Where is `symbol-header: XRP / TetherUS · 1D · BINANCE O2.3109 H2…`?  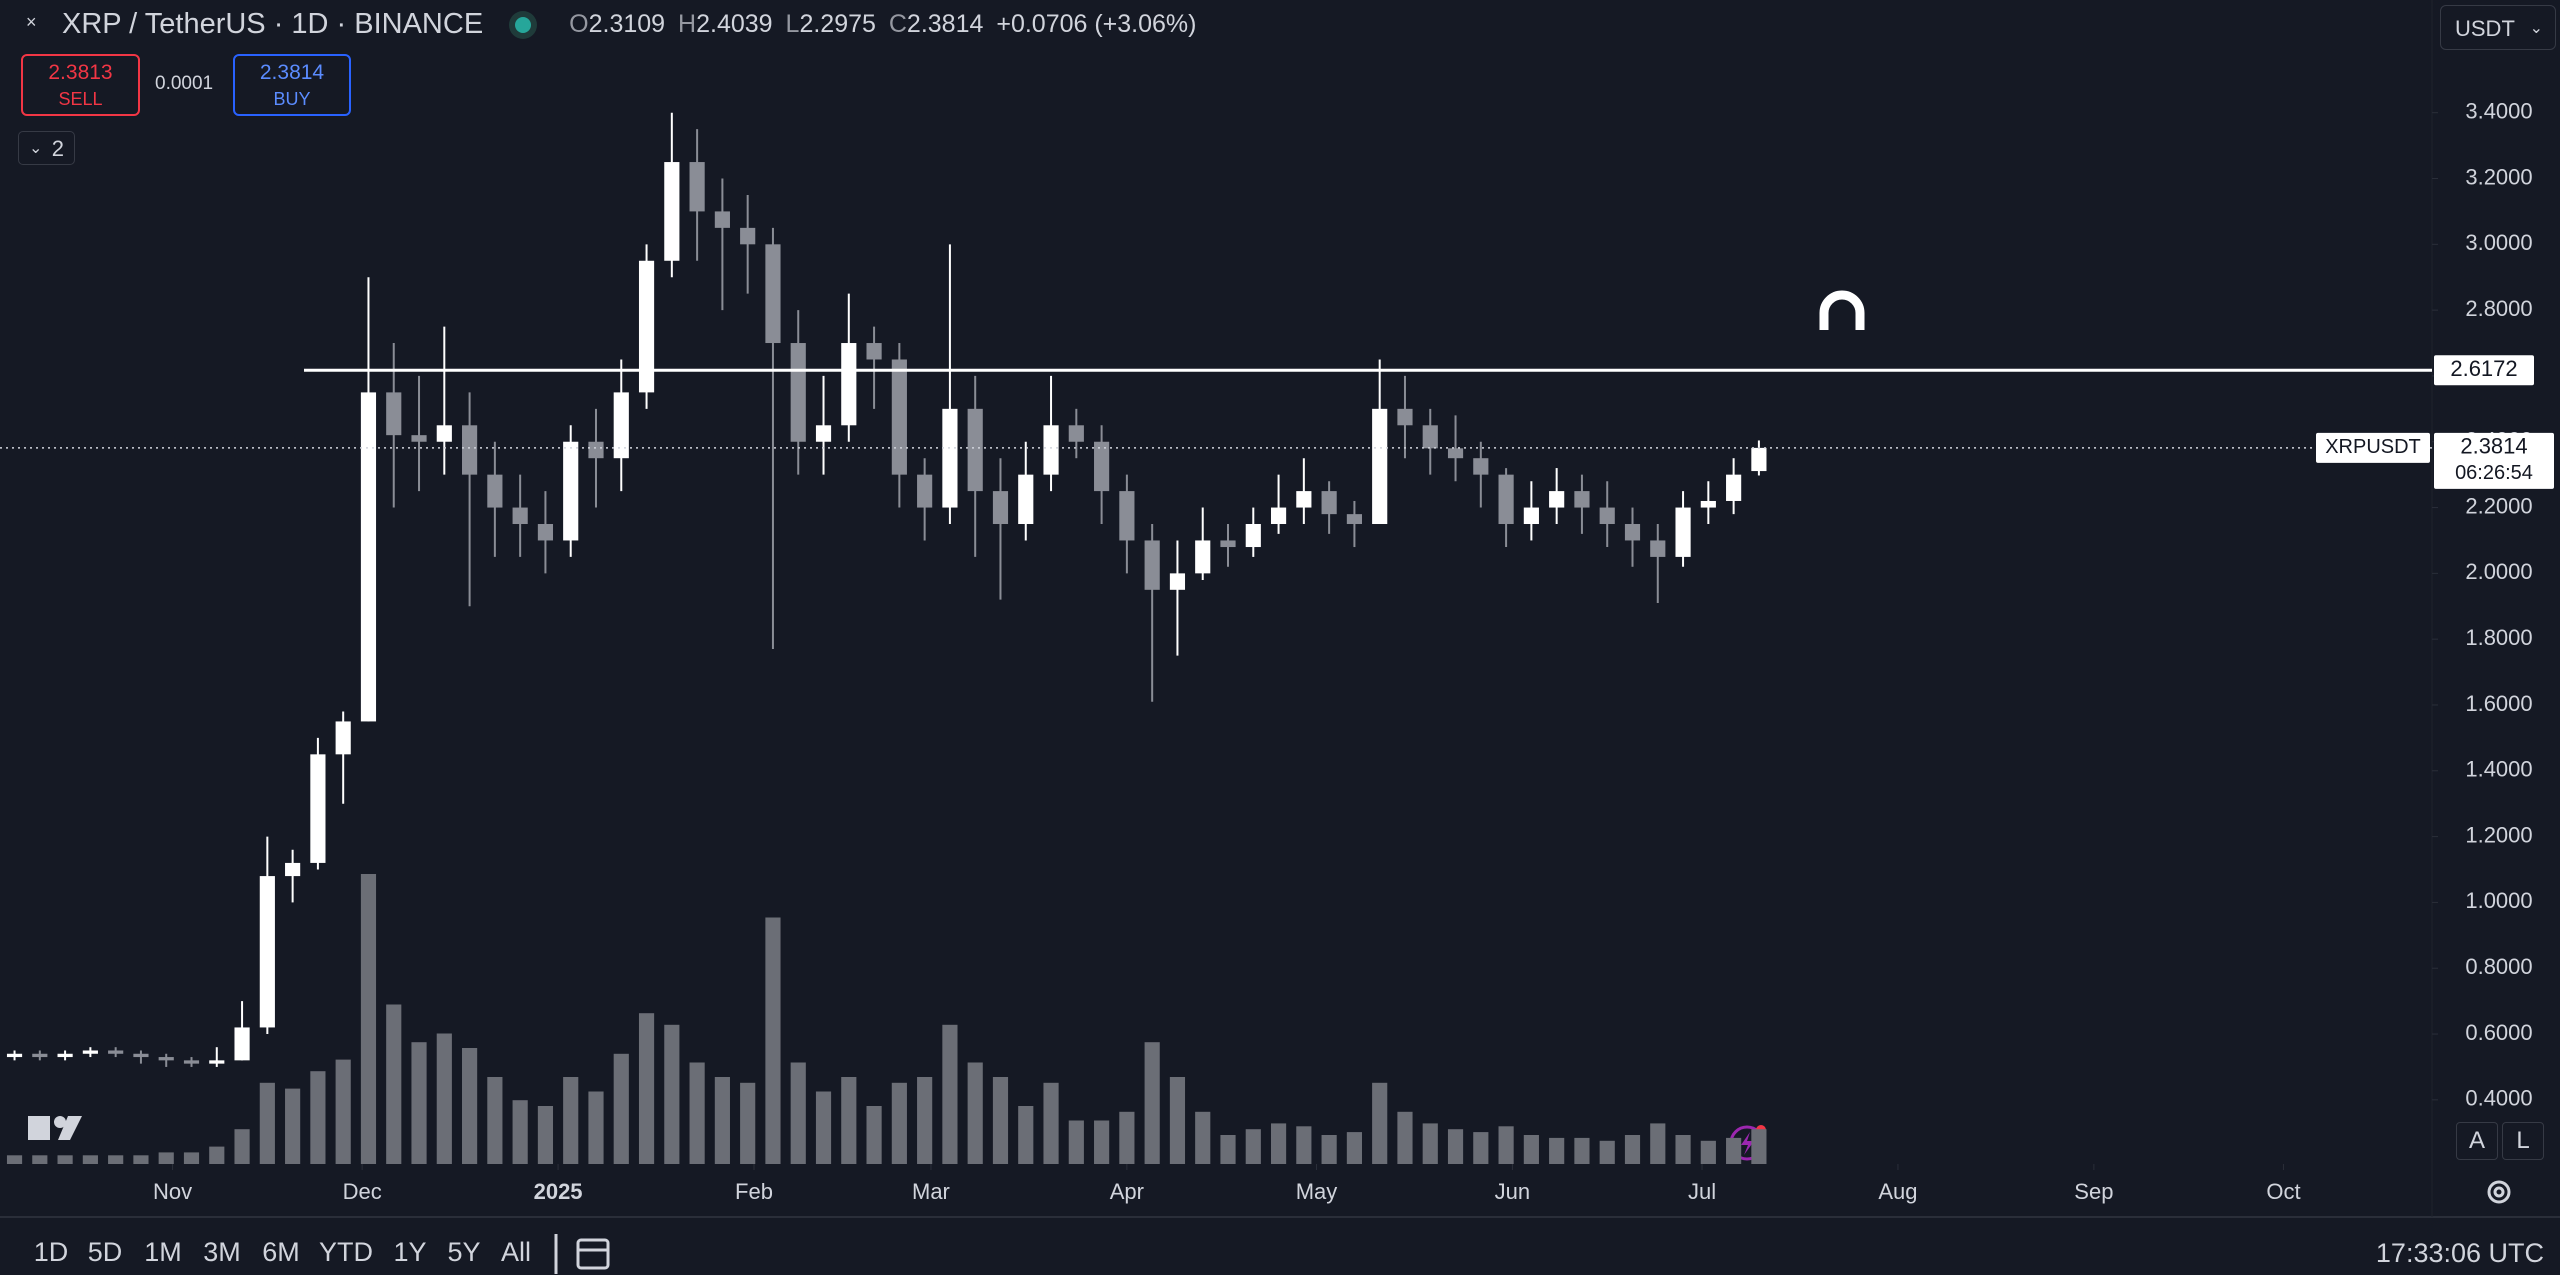 symbol-header: XRP / TetherUS · 1D · BINANCE O2.3109 H2… is located at coordinates (629, 24).